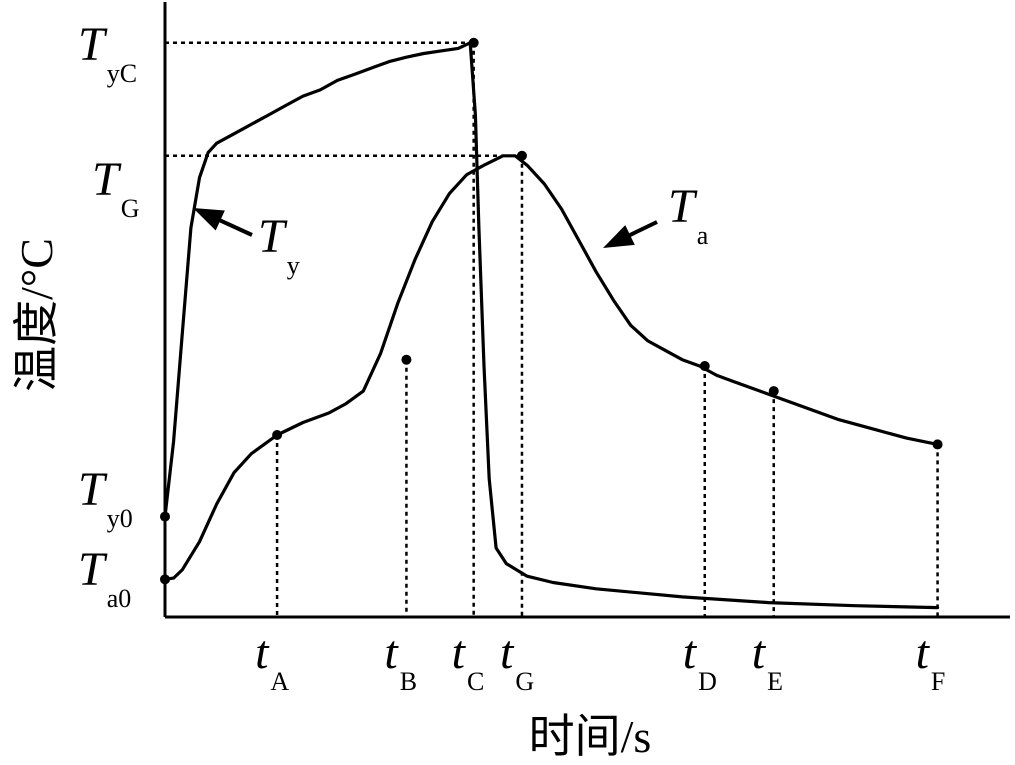 This screenshot has width=1015, height=765. What do you see at coordinates (408, 681) in the screenshot?
I see `x-tick-label-tb-sub: B` at bounding box center [408, 681].